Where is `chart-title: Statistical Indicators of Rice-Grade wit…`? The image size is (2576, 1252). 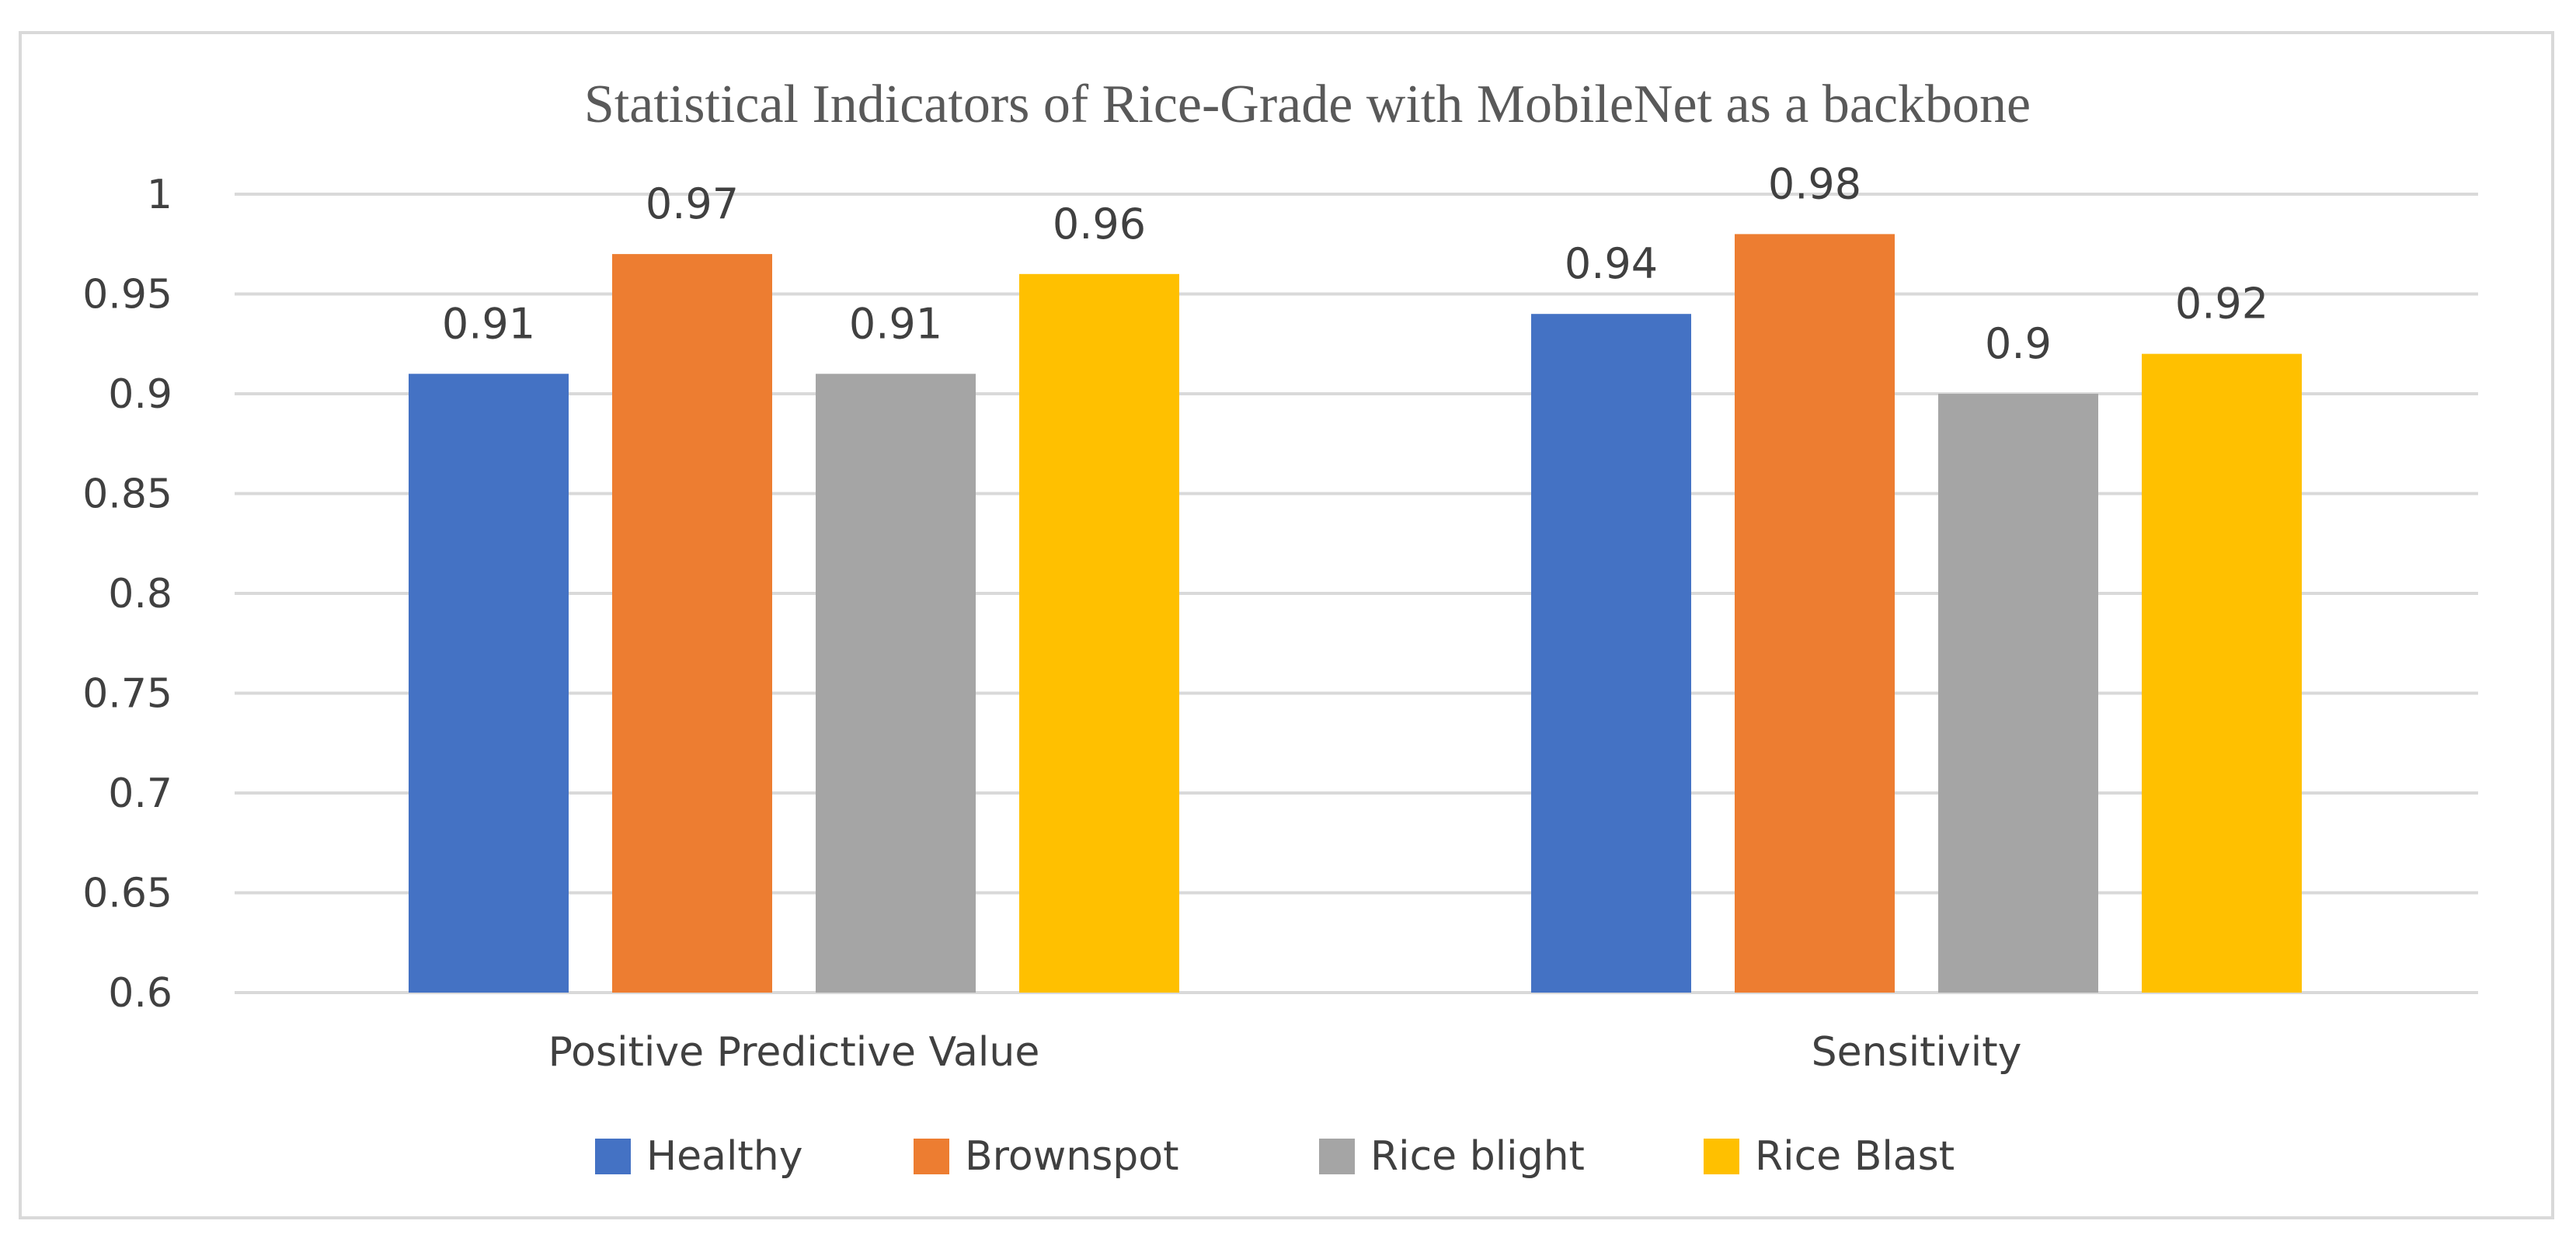 chart-title: Statistical Indicators of Rice-Grade wit… is located at coordinates (1307, 105).